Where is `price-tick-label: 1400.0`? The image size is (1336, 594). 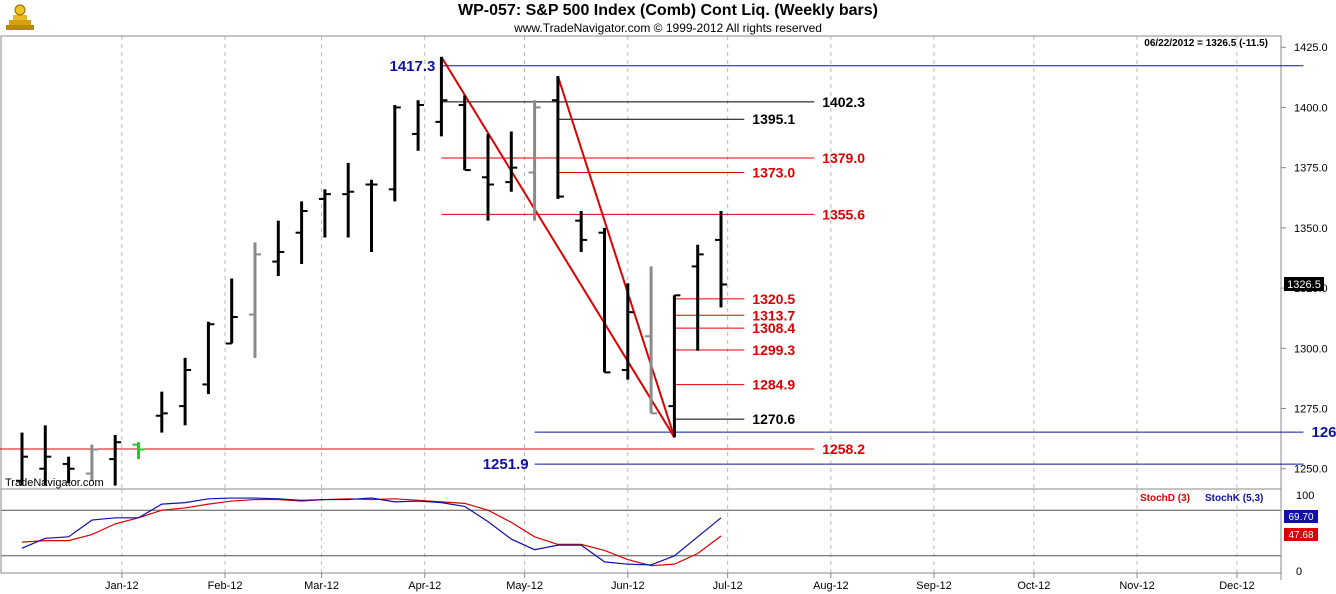 price-tick-label: 1400.0 is located at coordinates (1311, 108).